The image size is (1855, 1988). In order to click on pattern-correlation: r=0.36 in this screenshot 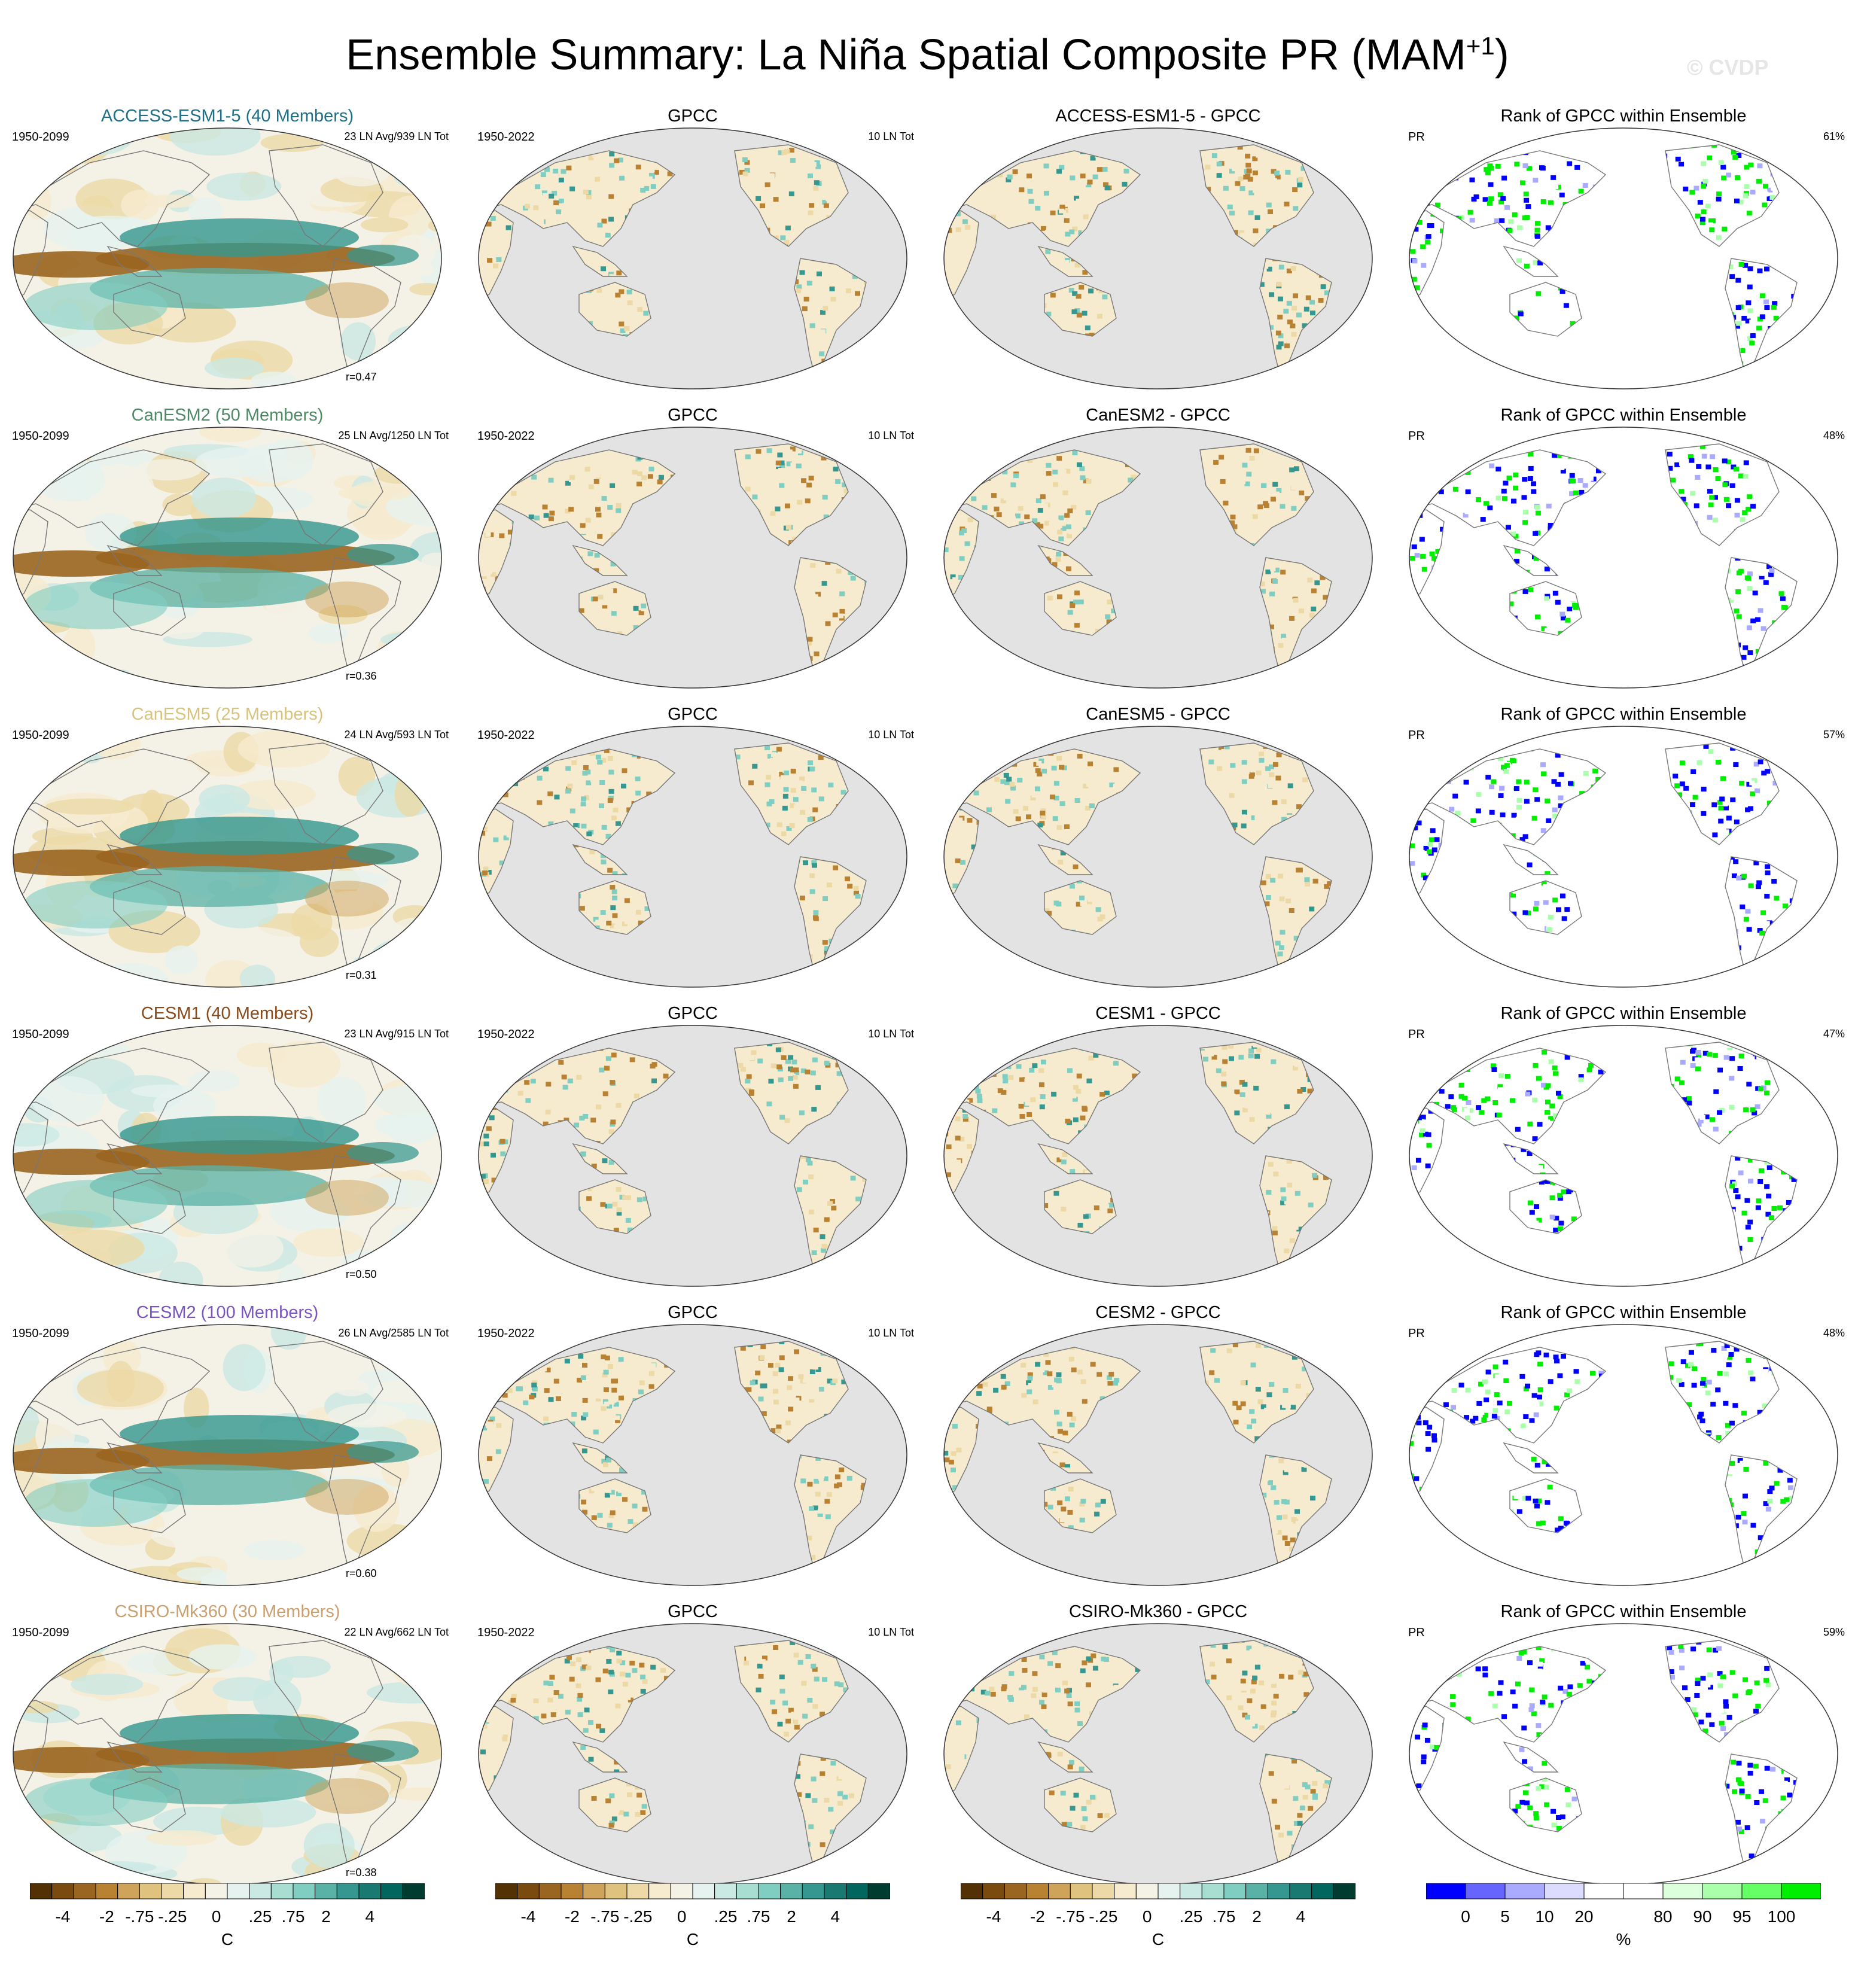, I will do `click(362, 676)`.